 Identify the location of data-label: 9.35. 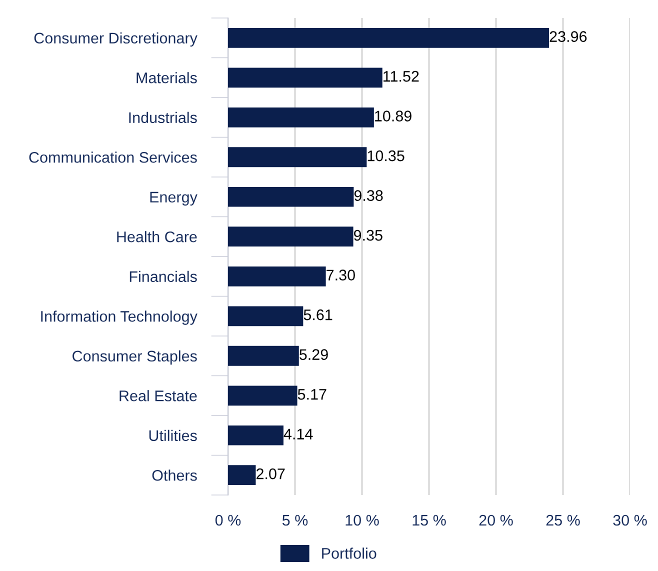
(368, 235).